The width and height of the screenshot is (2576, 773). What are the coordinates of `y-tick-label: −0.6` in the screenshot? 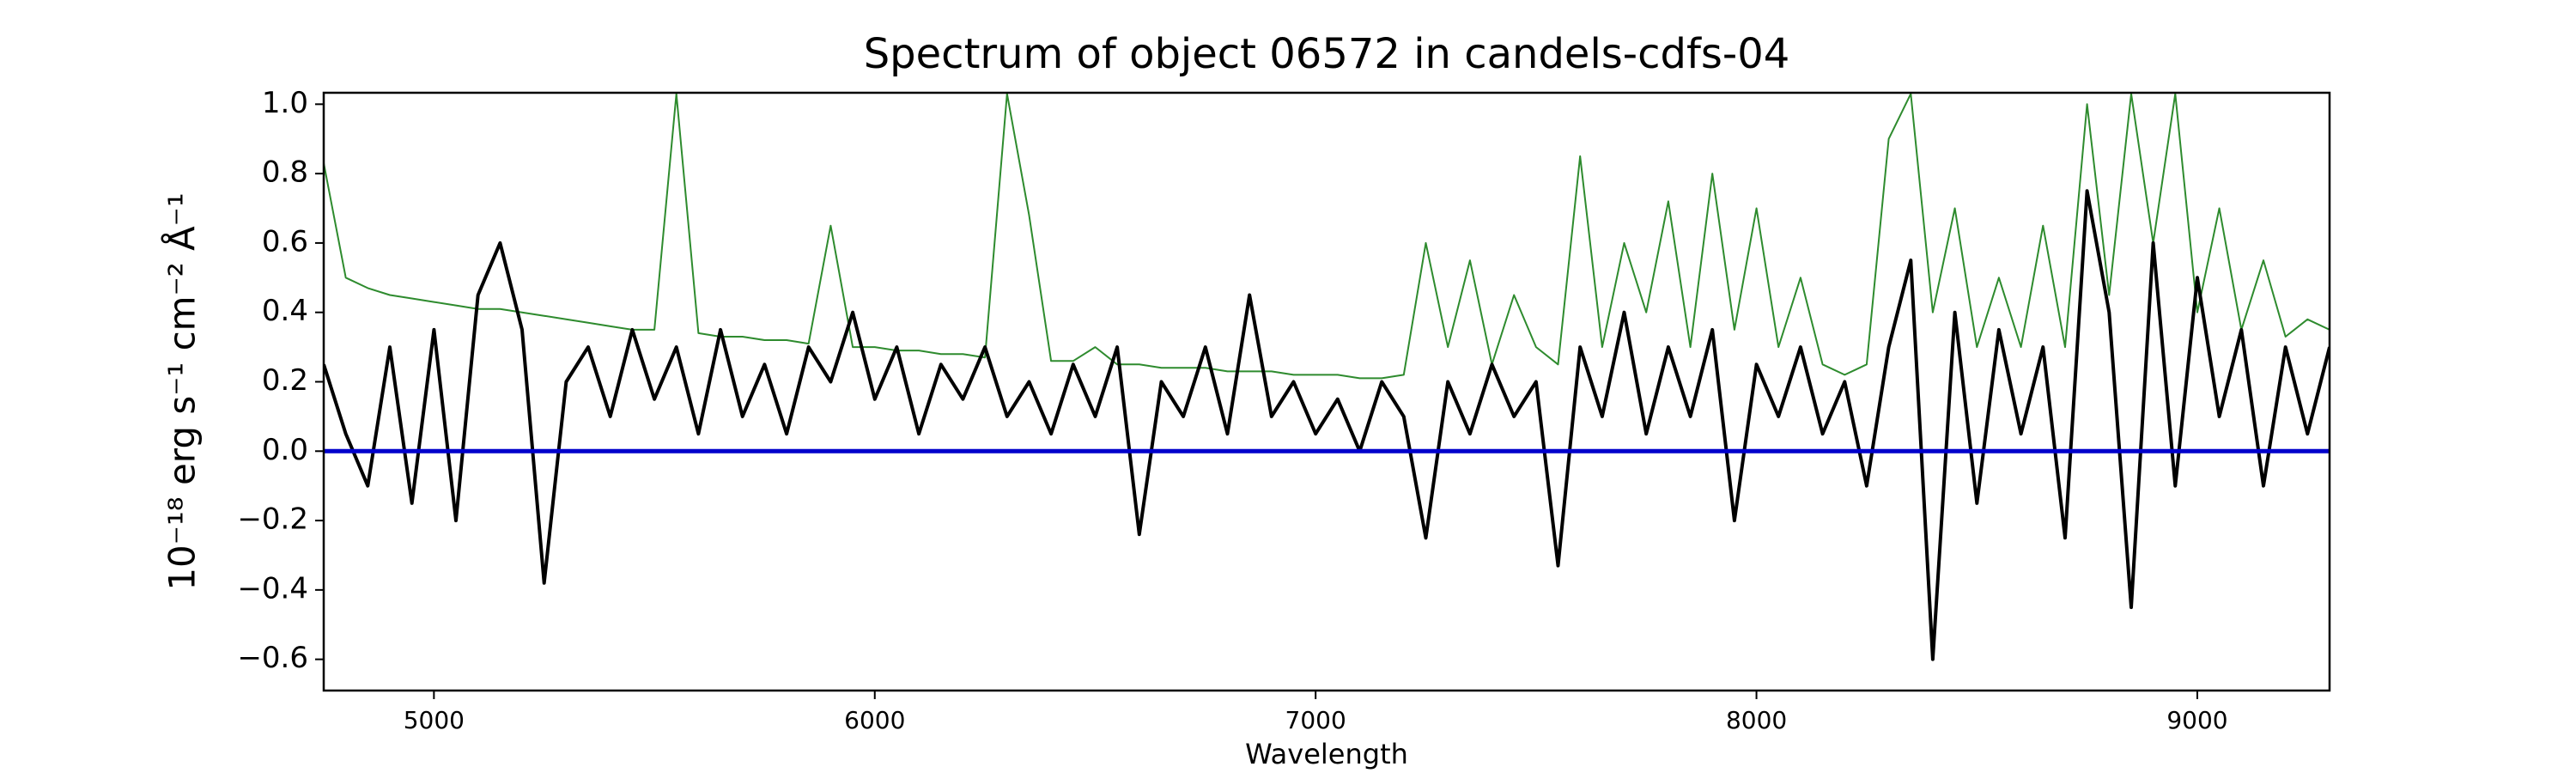 It's located at (272, 658).